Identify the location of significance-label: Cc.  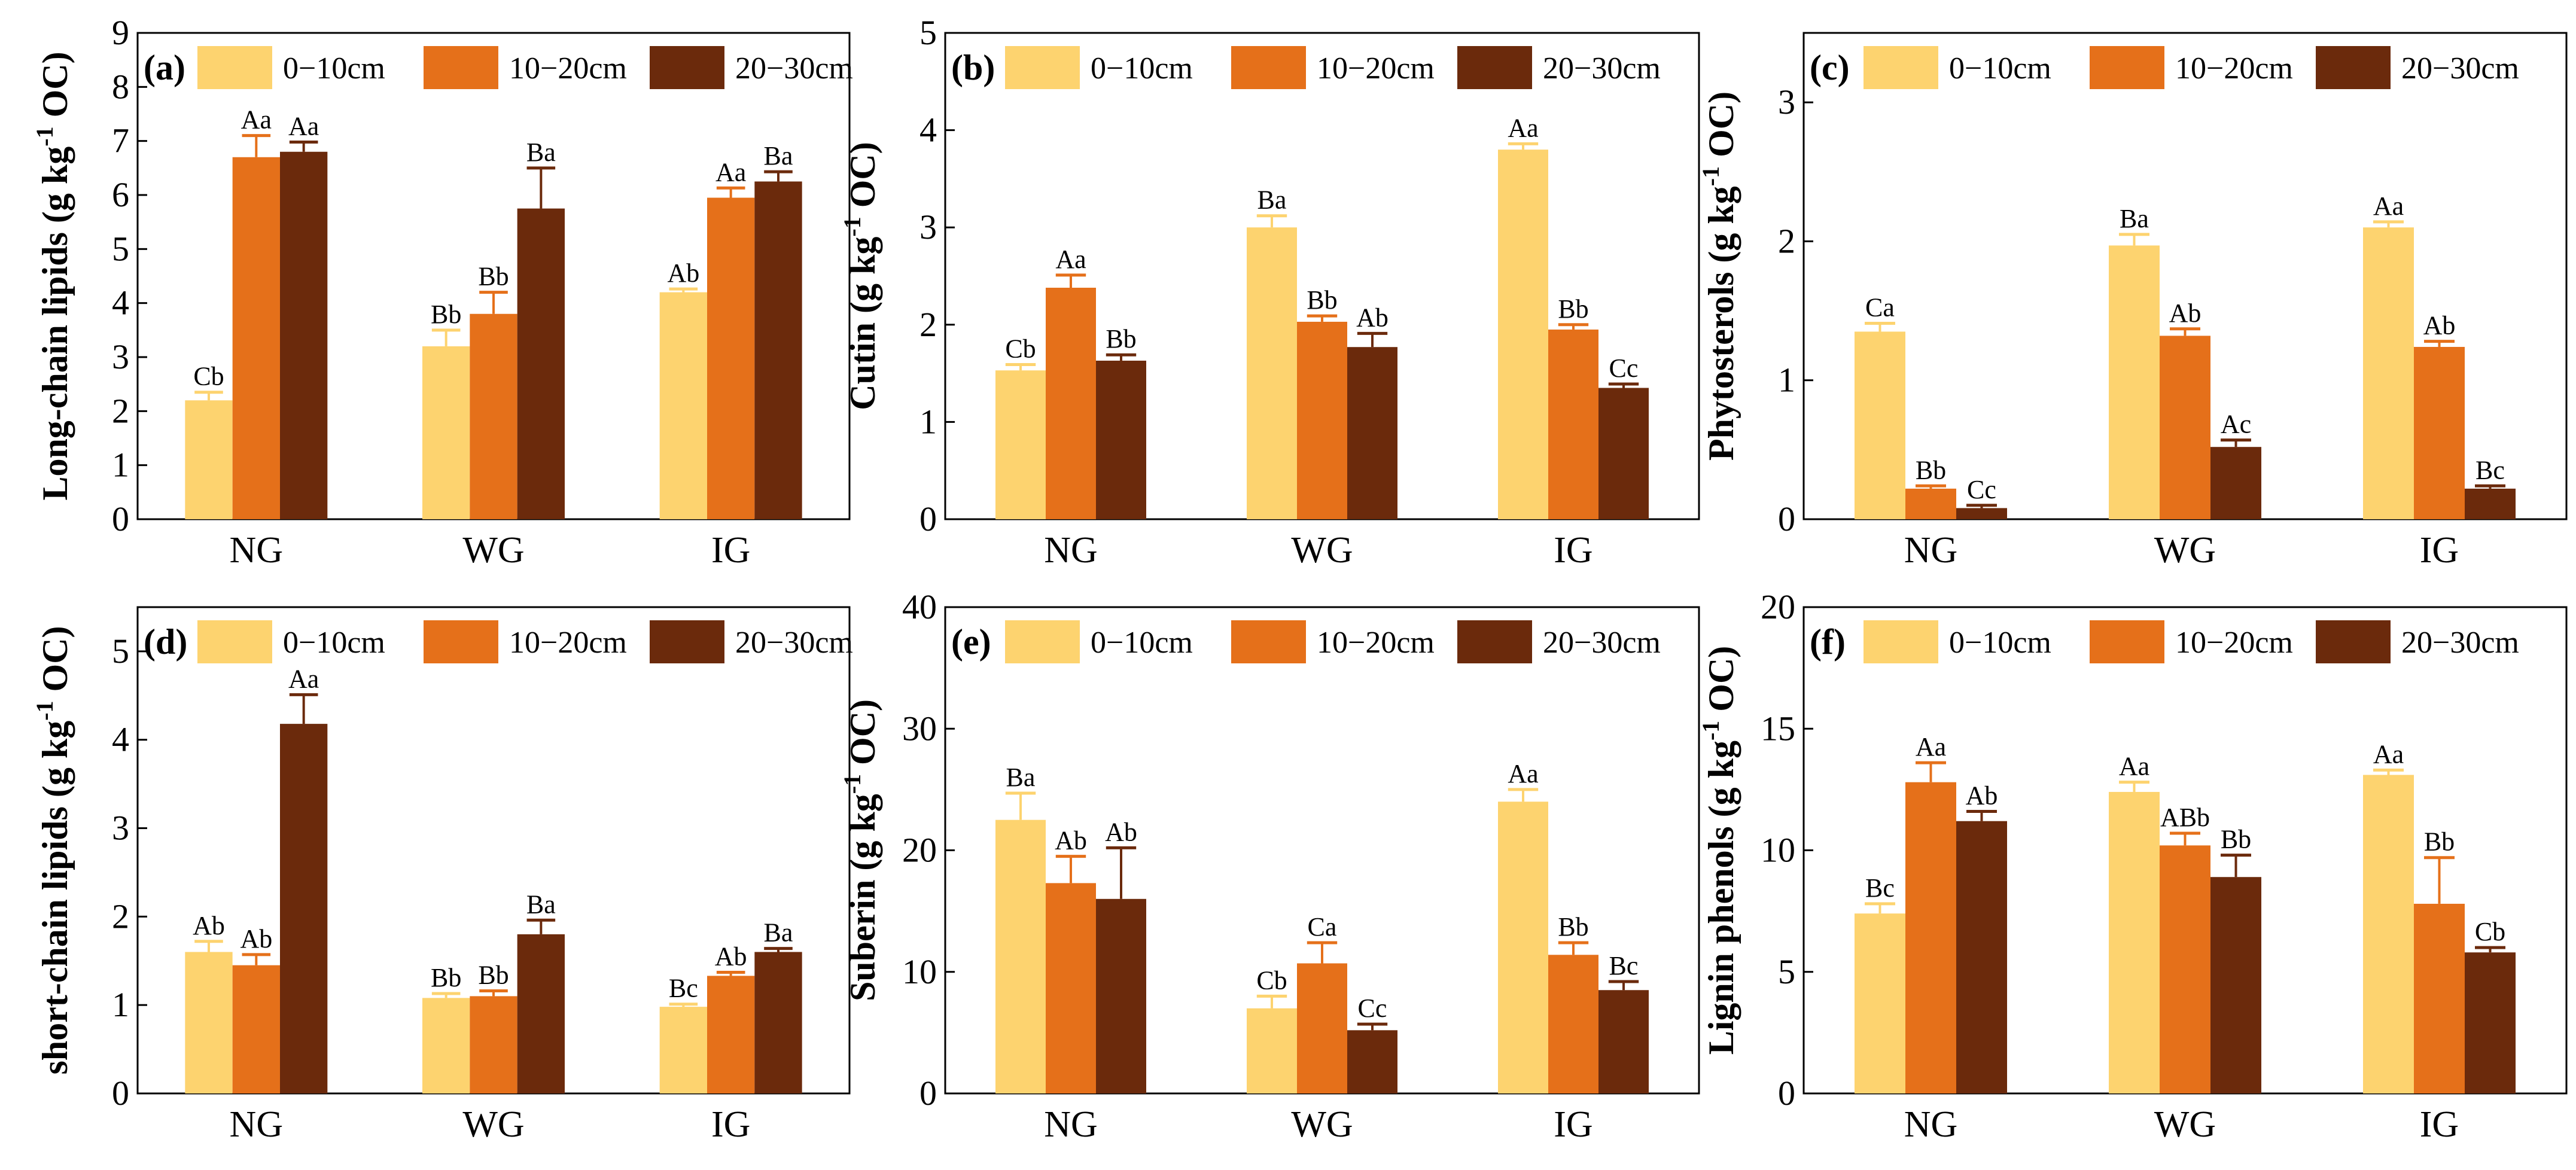
(1981, 489).